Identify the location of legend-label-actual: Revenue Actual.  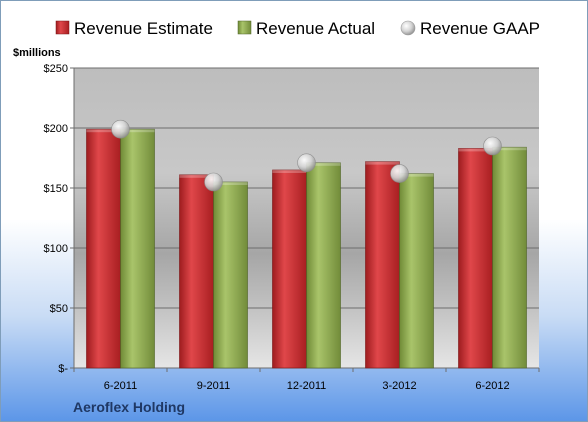
(315, 28).